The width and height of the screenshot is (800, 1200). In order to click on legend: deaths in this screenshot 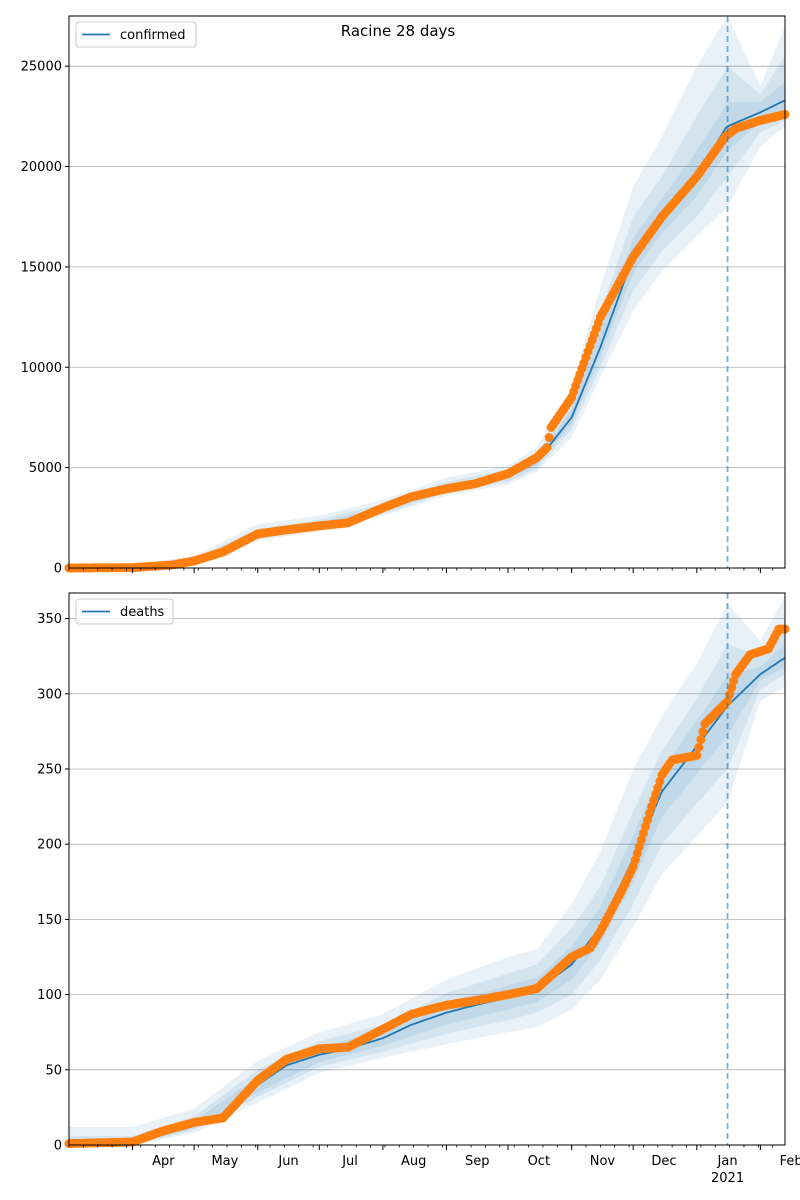, I will do `click(124, 611)`.